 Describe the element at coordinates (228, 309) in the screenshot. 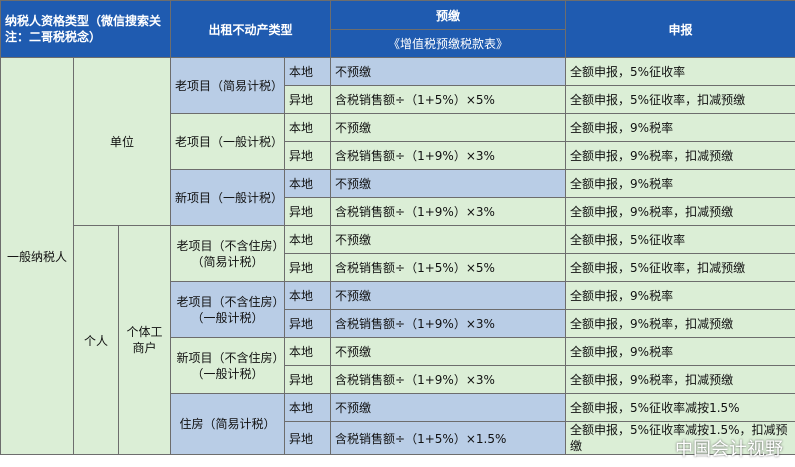

I see `row-label-old-nonres-general: 老项目（不含住房）（一般计税）` at that location.